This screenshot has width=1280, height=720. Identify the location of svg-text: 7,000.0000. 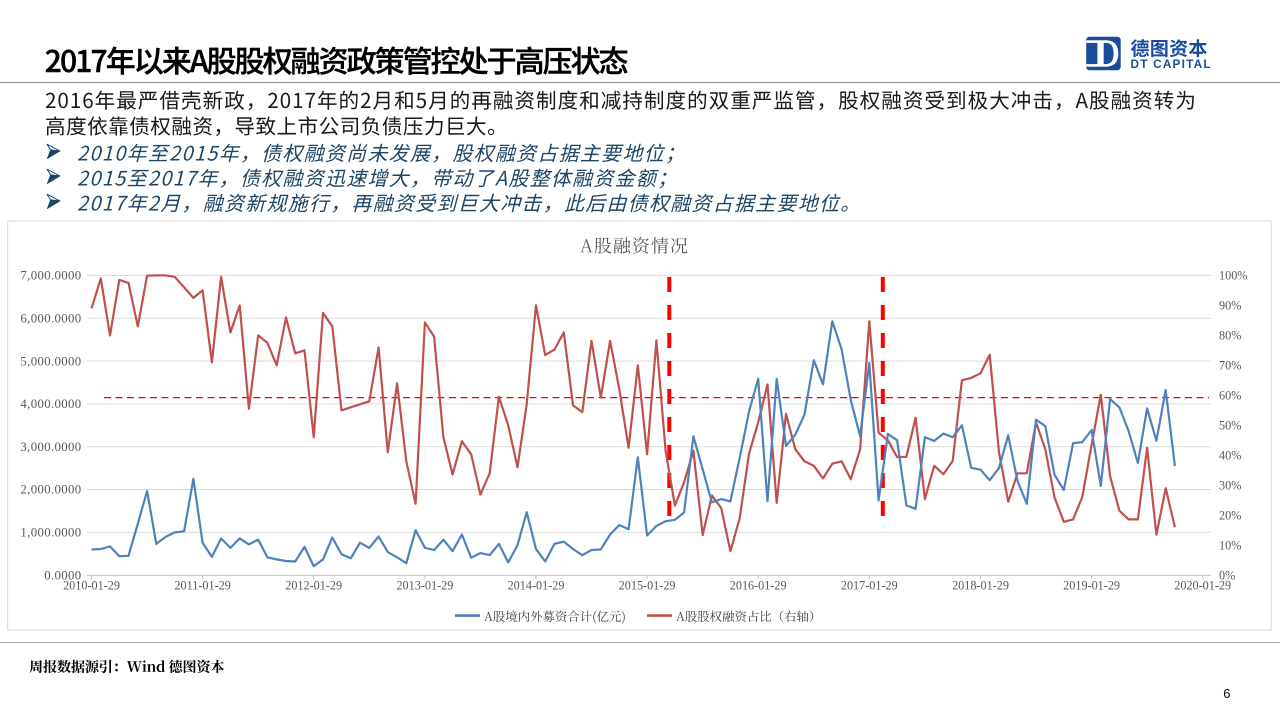
(50, 276).